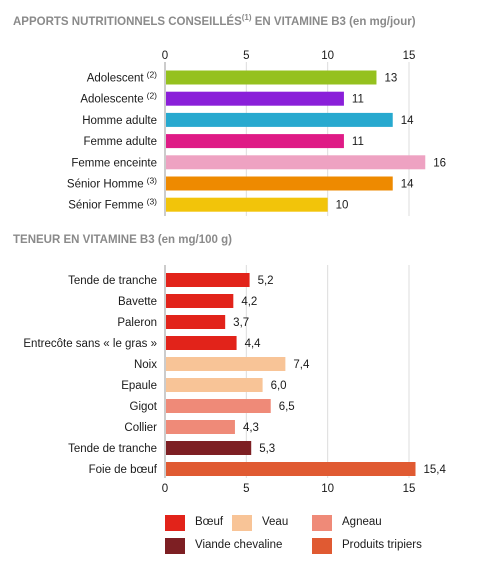  Describe the element at coordinates (123, 470) in the screenshot. I see `category-label: Foie de bœuf` at that location.